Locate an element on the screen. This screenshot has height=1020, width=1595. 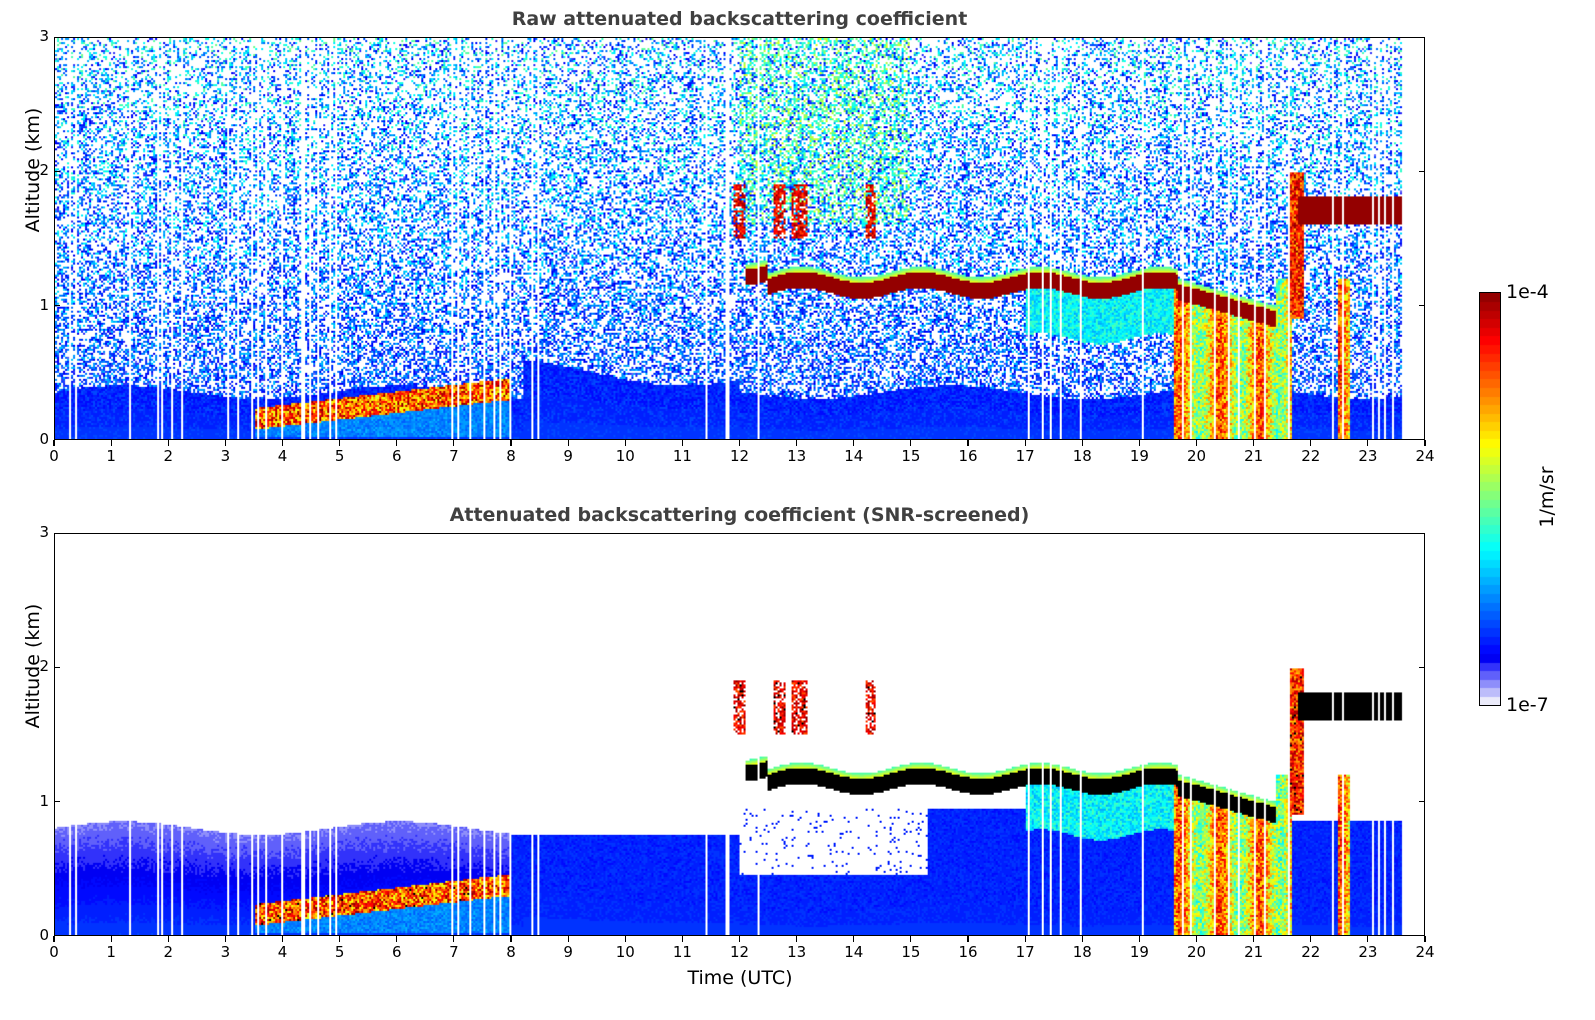
x-tick-label: 20 is located at coordinates (1196, 952).